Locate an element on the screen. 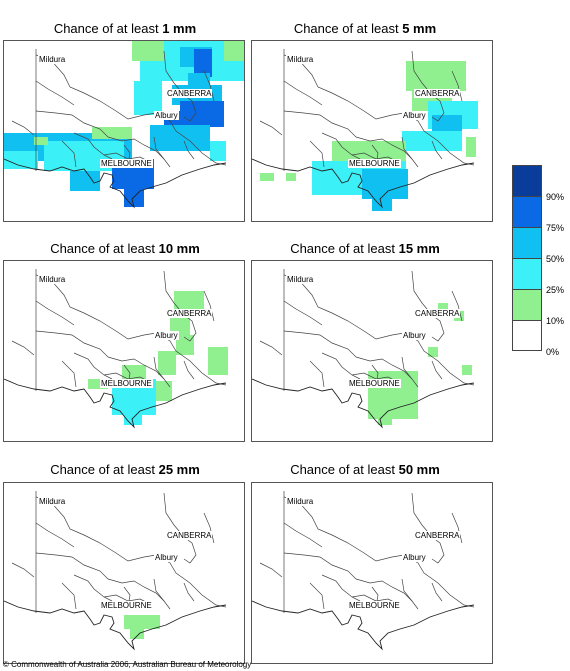 This screenshot has height=671, width=570. map-panel-50mm: Mildura CANBERRA Albury MELBOURNE is located at coordinates (372, 573).